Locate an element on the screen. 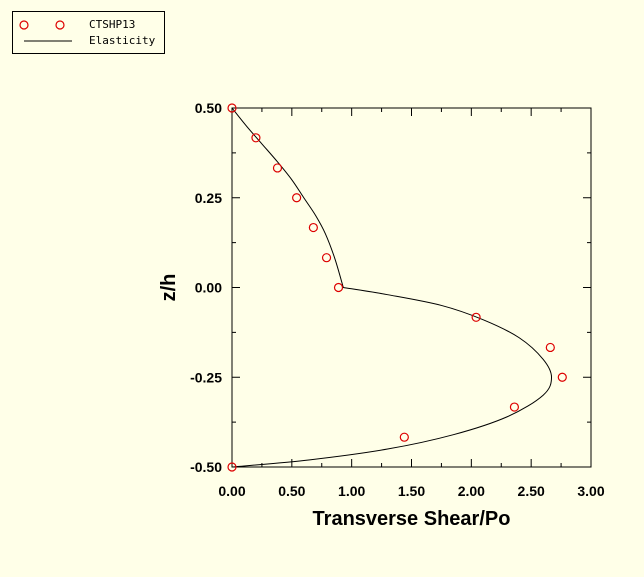 This screenshot has height=577, width=644. legend-label-elasticity: Elasticity is located at coordinates (122, 40).